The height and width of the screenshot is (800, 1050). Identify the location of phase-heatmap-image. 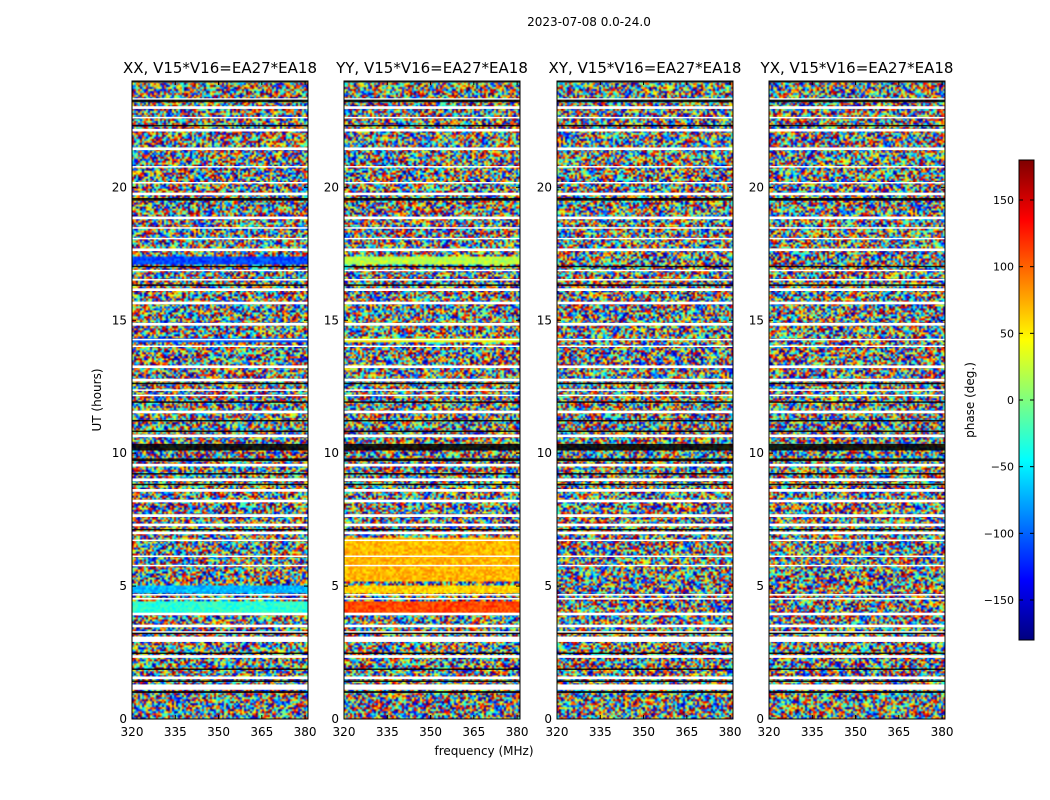
(432, 400).